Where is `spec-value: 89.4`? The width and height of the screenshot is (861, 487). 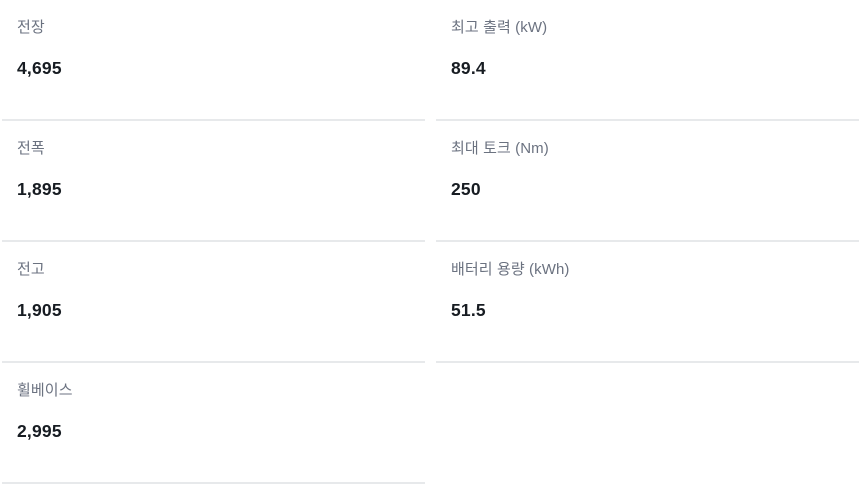
spec-value: 89.4 is located at coordinates (468, 68).